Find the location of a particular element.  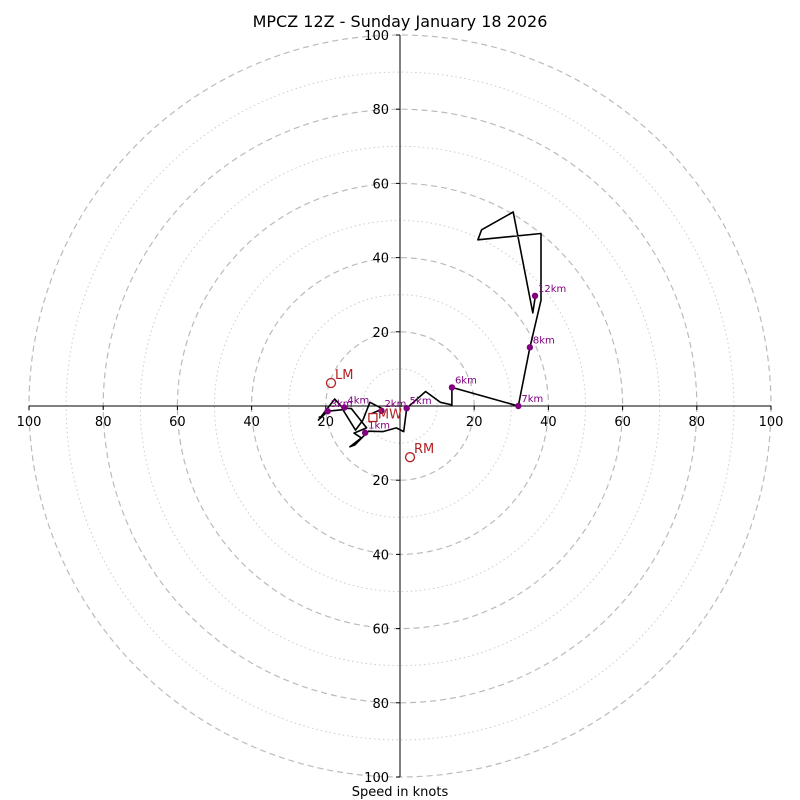

height-point-1km is located at coordinates (365, 432).